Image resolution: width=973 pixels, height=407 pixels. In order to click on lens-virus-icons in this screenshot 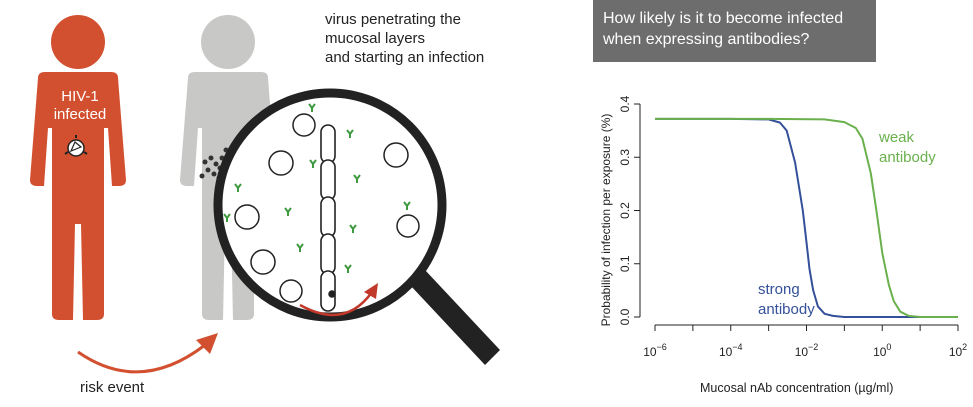, I will do `click(327, 208)`.